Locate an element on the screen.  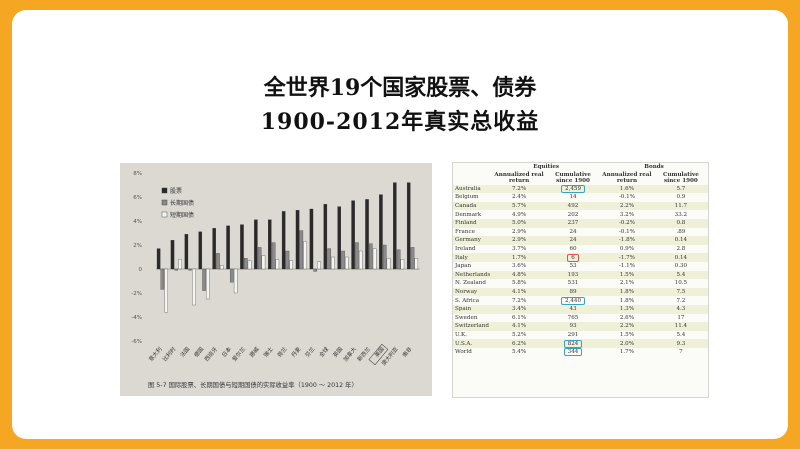
table-row: U.K. 5.2% 291 1.5% 5.4 is located at coordinates (580, 335).